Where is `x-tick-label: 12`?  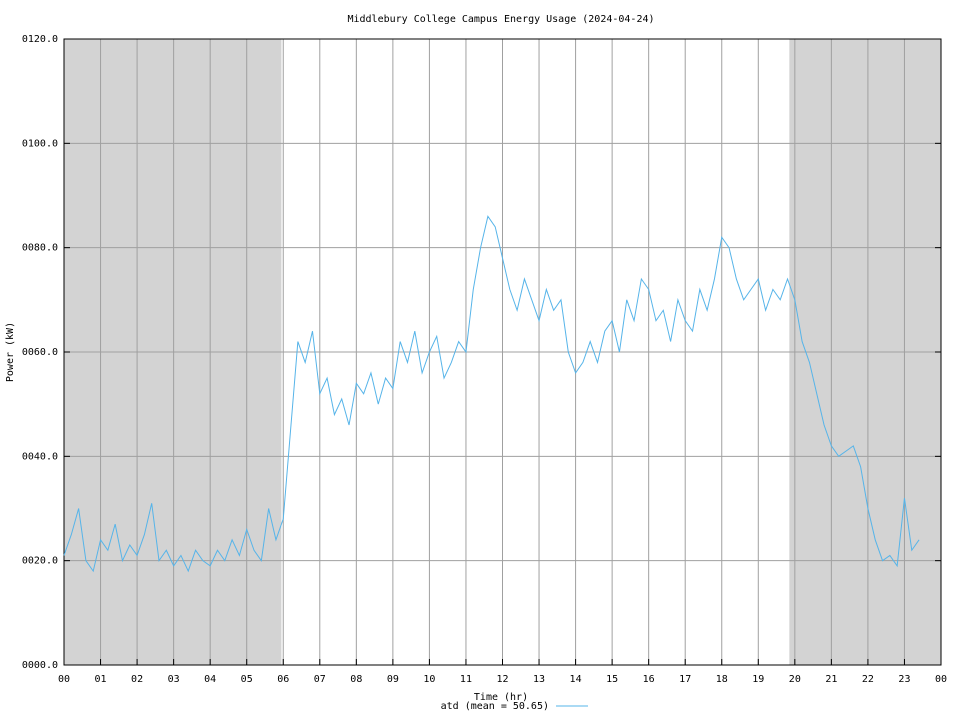
x-tick-label: 12 is located at coordinates (502, 679).